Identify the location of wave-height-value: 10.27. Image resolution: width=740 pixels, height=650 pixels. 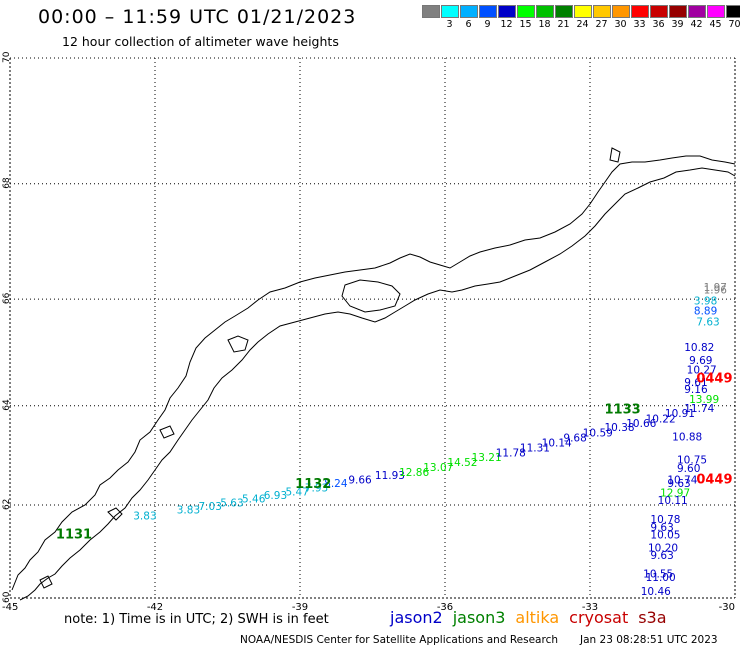
(702, 371).